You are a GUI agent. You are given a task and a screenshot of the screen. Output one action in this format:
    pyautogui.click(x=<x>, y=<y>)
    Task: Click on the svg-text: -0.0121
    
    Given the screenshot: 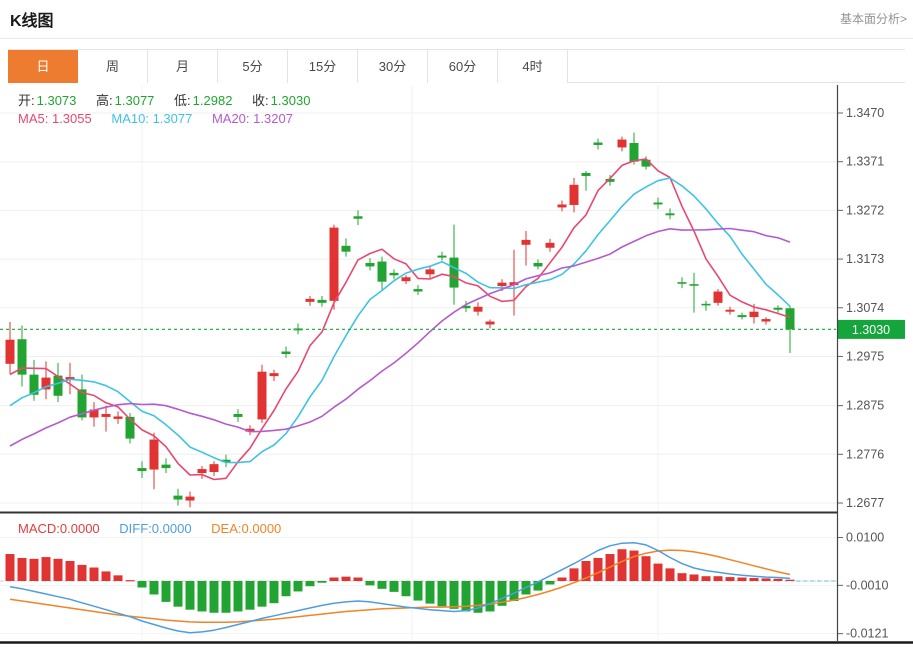 What is the action you would take?
    pyautogui.click(x=867, y=634)
    